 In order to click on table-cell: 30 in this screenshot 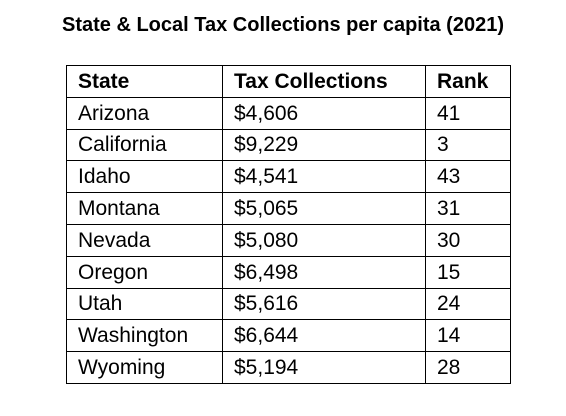, I will do `click(468, 240)`.